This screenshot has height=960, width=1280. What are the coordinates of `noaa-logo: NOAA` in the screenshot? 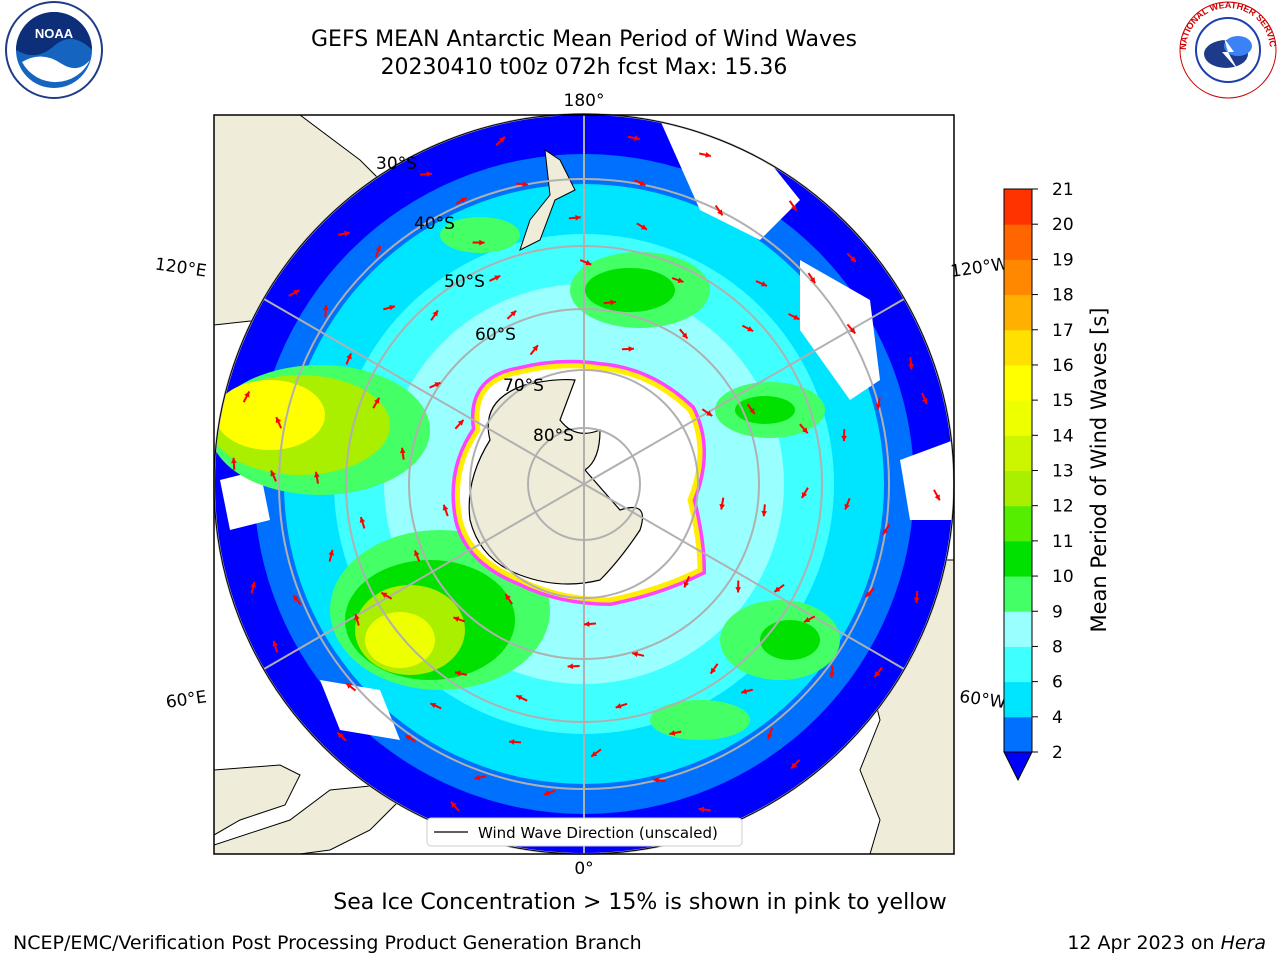 It's located at (54, 50).